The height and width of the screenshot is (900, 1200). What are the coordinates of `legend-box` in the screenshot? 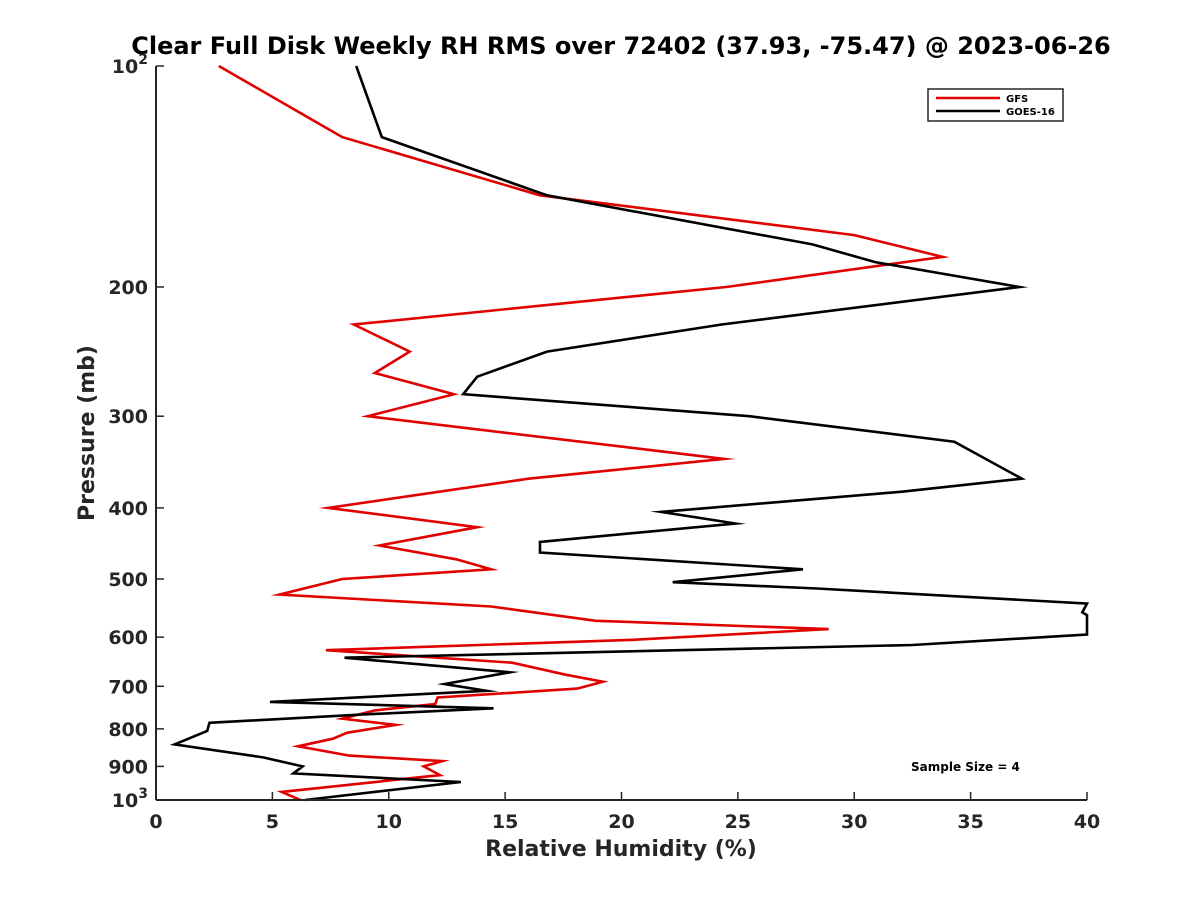 It's located at (995, 105).